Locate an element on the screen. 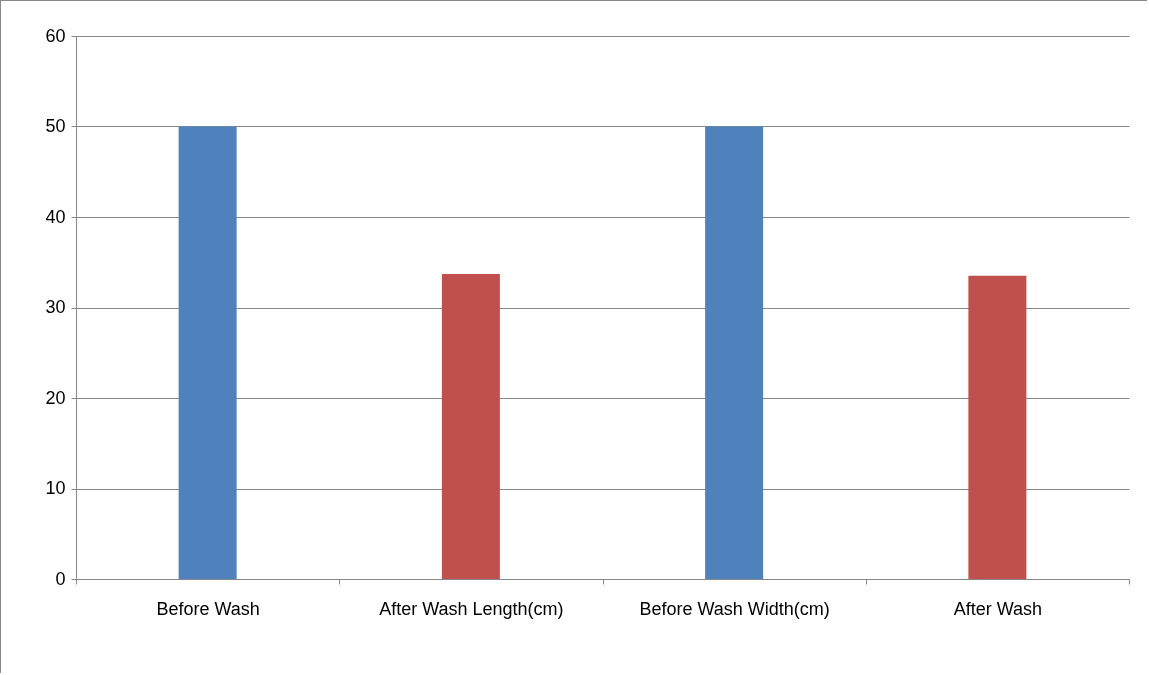 This screenshot has height=675, width=1149. y-tick-label: 10 is located at coordinates (55, 488).